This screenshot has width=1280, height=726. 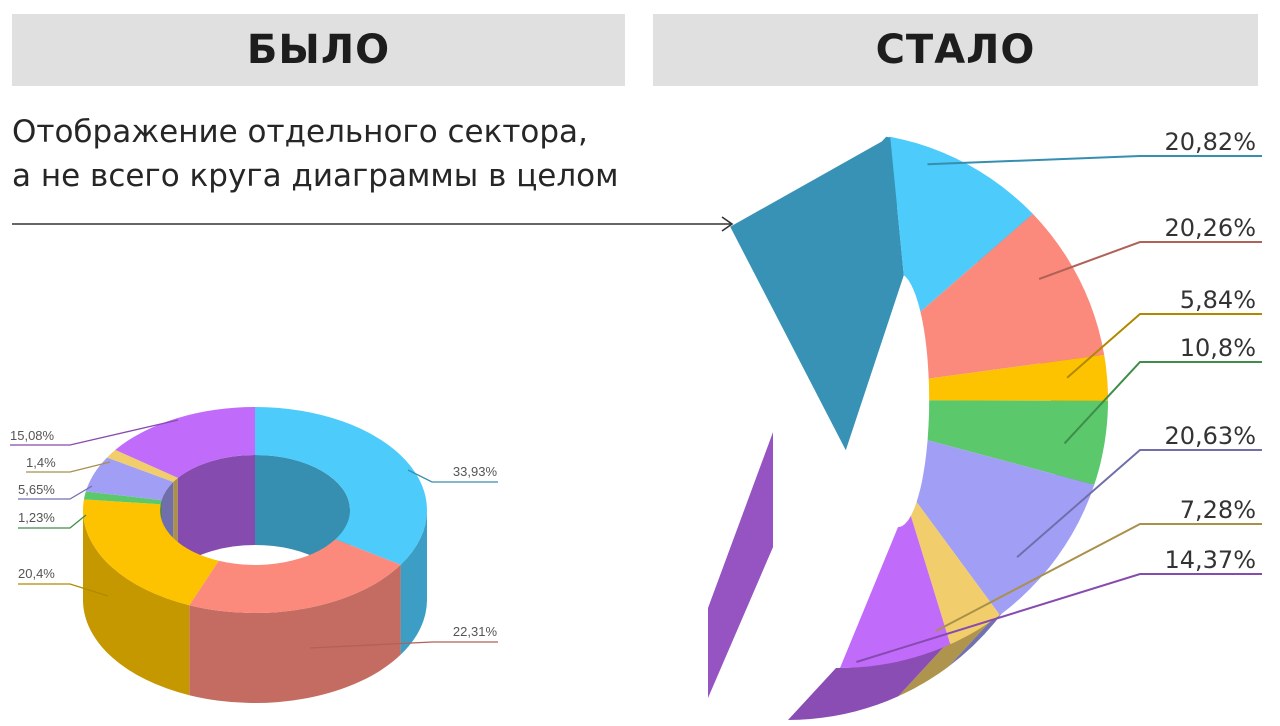 What do you see at coordinates (1210, 436) in the screenshot?
I see `sector-data-label: 20,63%` at bounding box center [1210, 436].